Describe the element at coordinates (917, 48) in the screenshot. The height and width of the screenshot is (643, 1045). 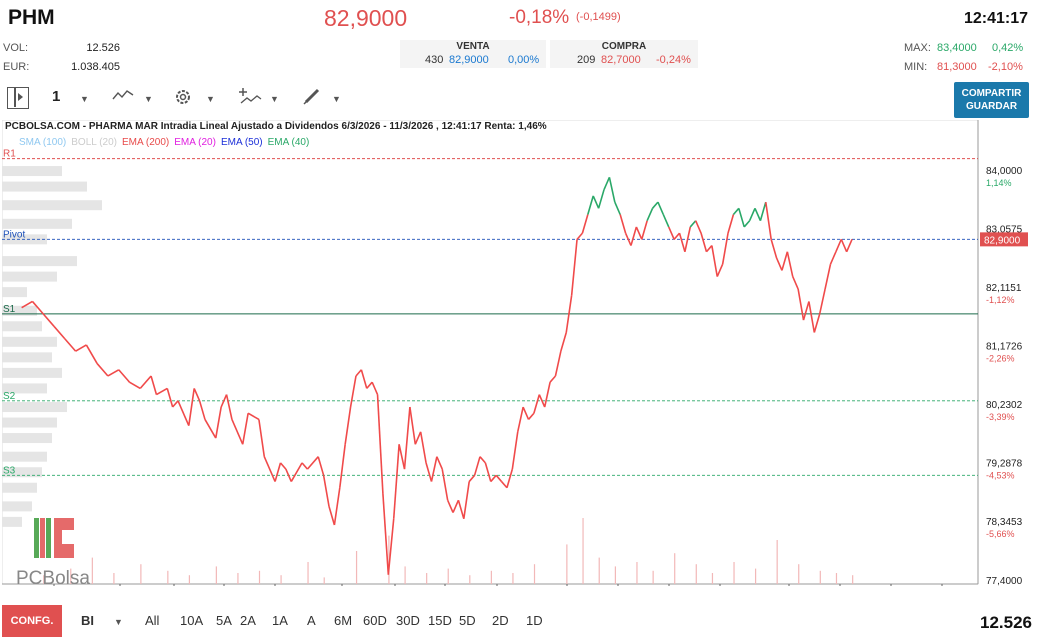
I see `max-label: MAX:` at that location.